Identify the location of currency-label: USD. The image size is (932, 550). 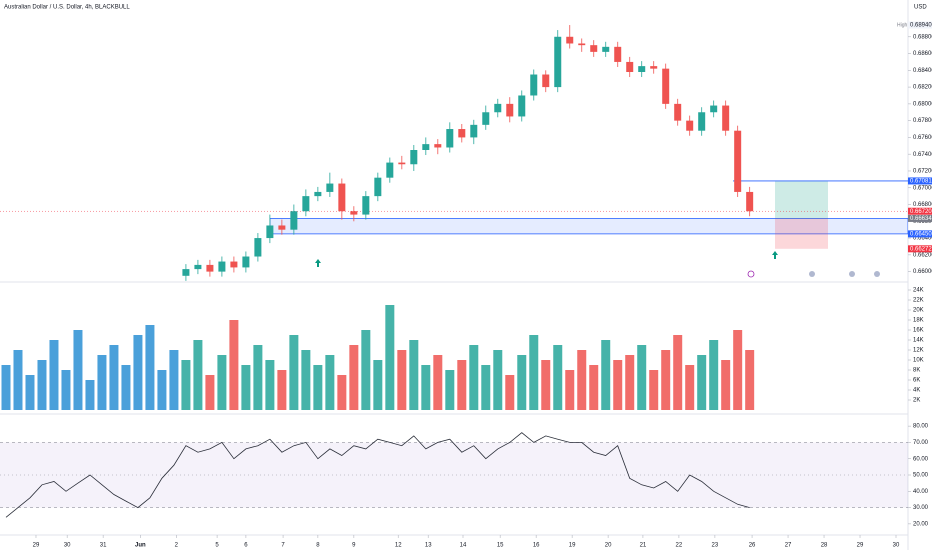
(920, 8).